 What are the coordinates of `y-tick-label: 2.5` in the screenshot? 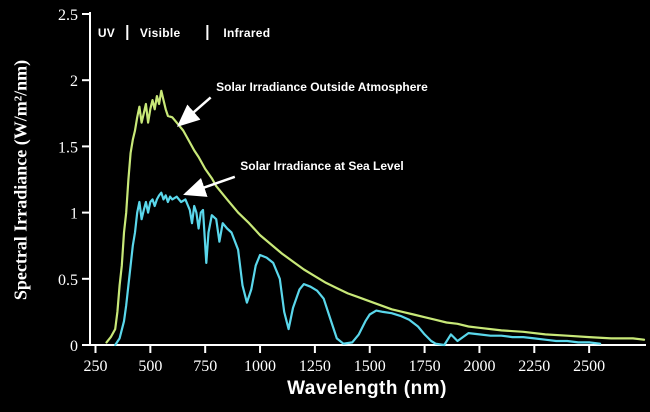 It's located at (68, 15).